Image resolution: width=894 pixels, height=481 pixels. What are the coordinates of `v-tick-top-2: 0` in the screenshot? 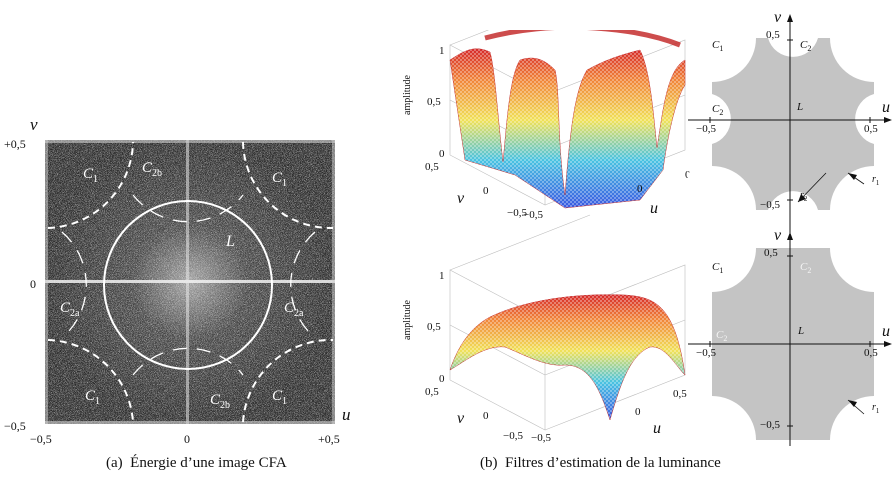 It's located at (486, 191).